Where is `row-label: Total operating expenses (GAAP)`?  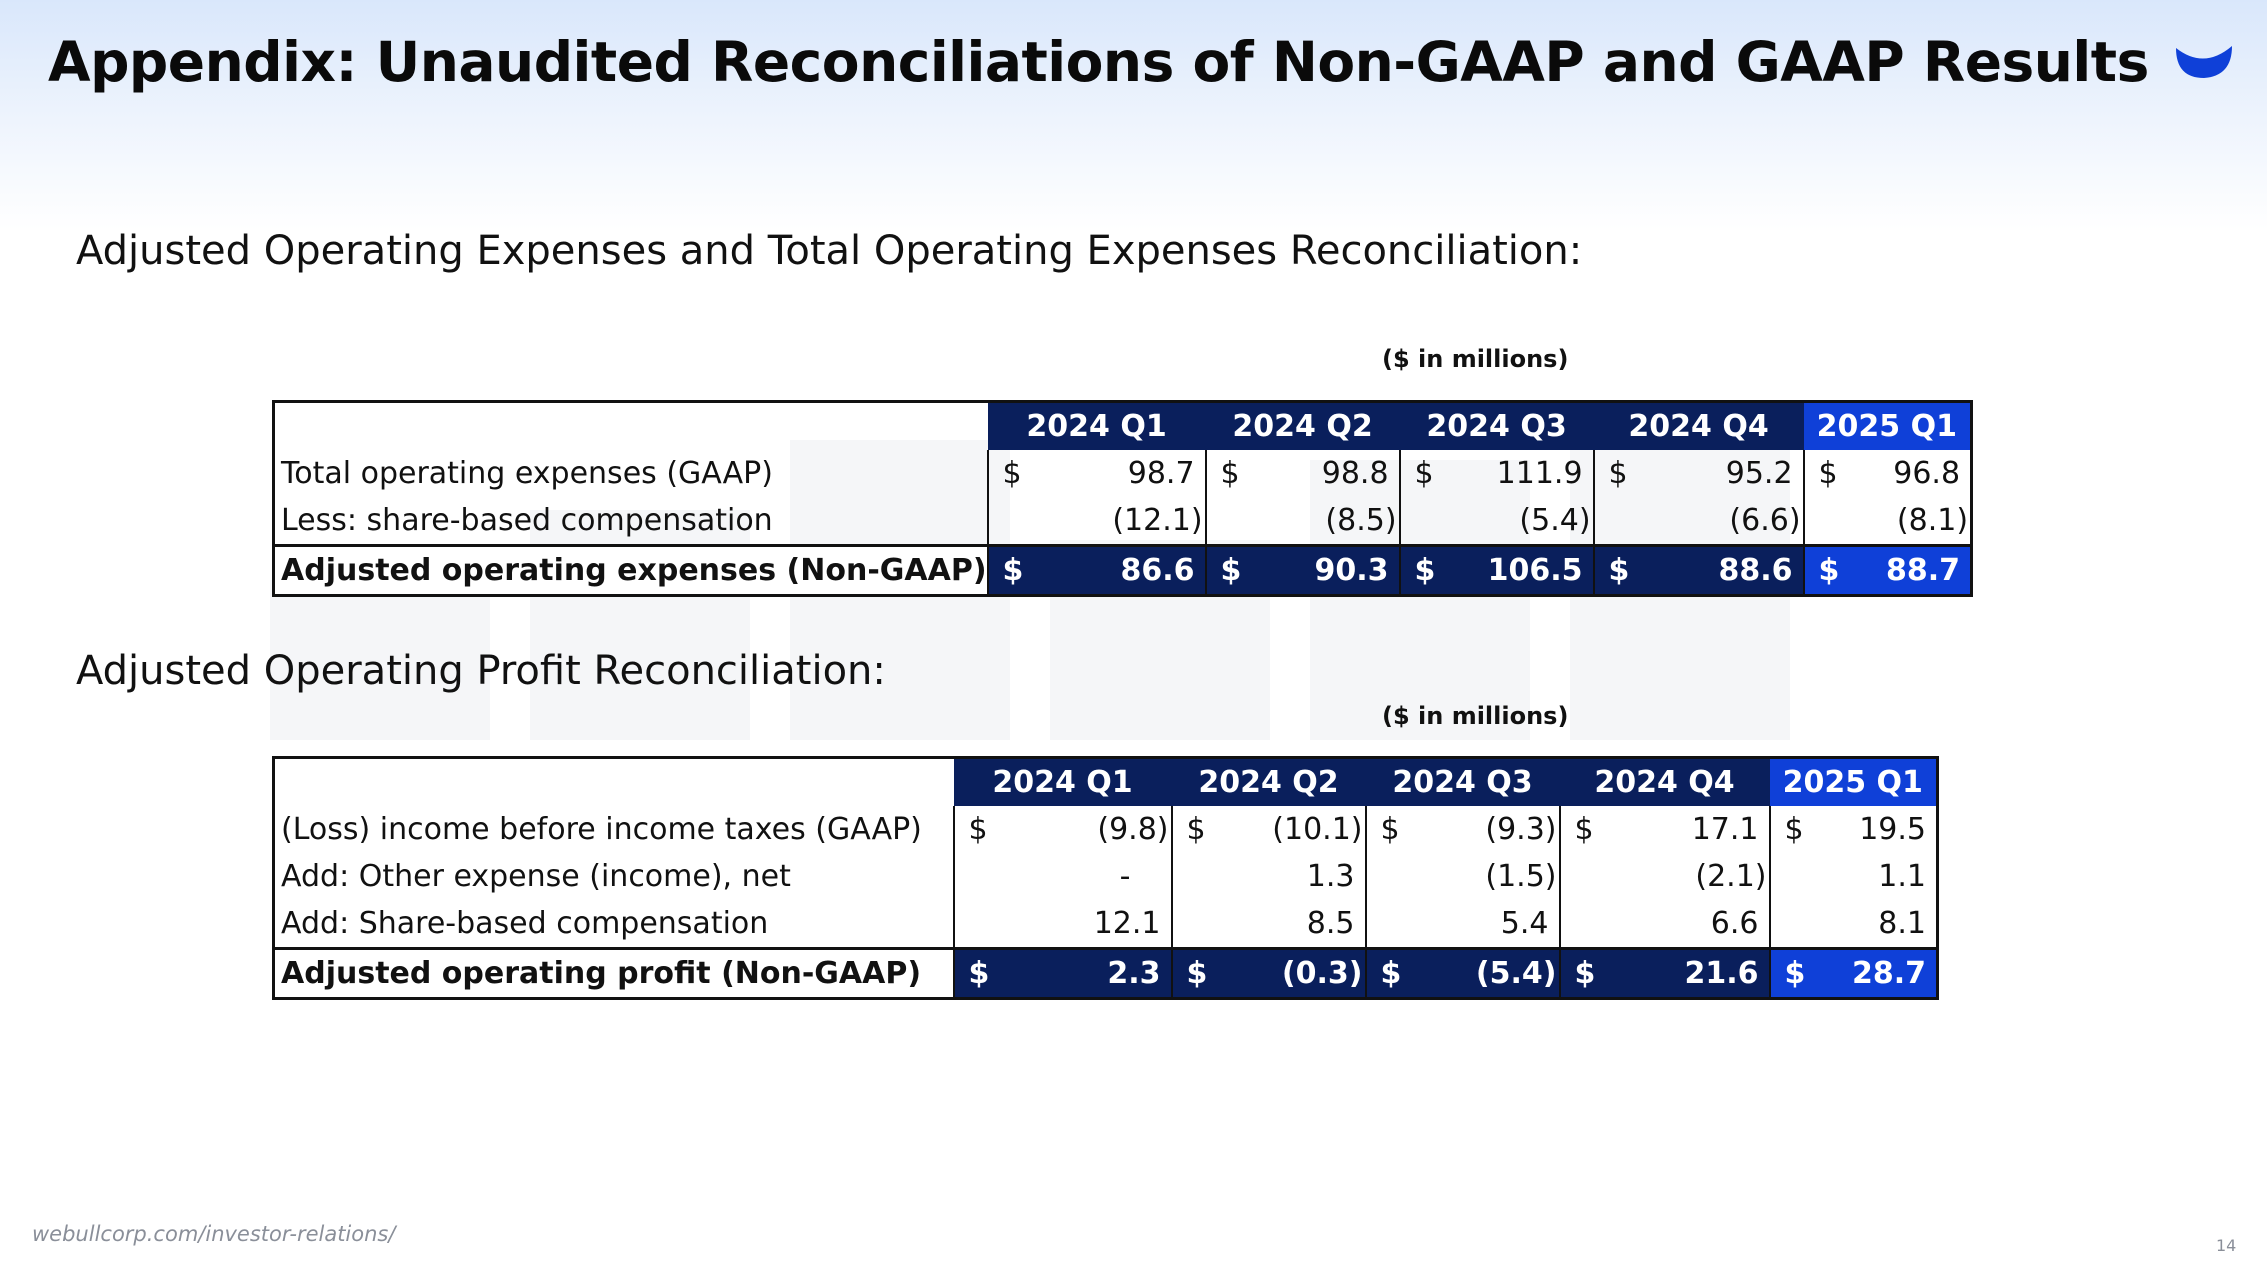
row-label: Total operating expenses (GAAP) is located at coordinates (631, 473).